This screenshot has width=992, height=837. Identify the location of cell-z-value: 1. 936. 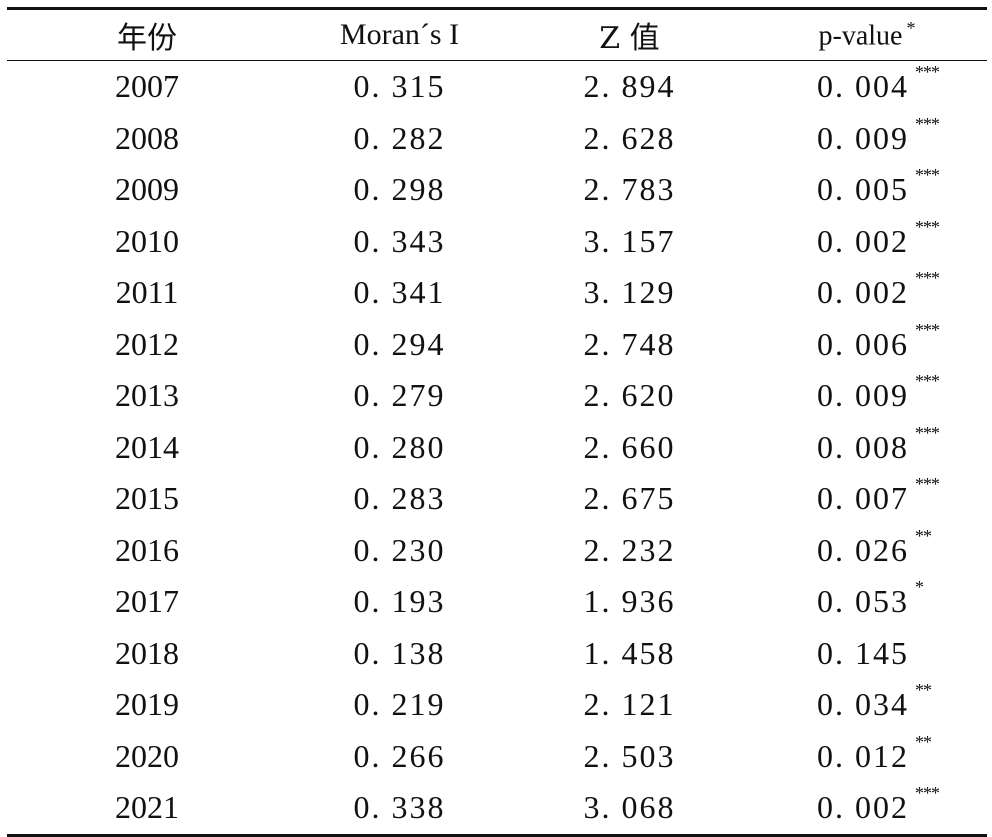
(629, 601).